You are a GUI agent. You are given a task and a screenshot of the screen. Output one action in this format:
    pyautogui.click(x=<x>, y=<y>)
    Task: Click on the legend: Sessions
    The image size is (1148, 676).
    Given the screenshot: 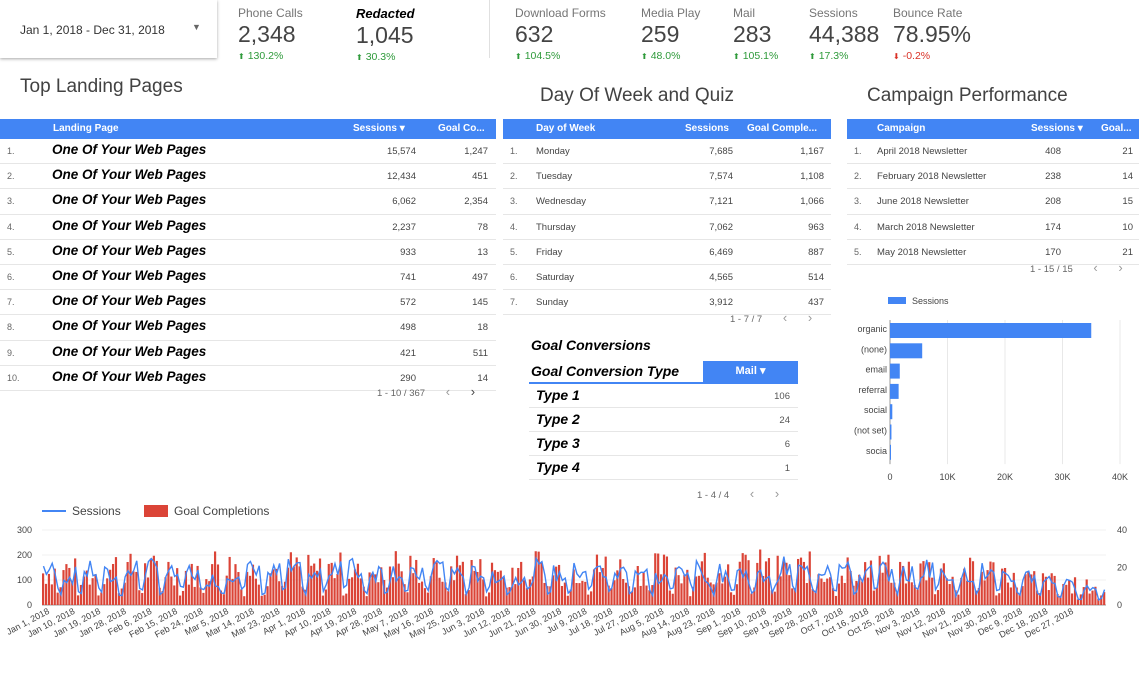 What is the action you would take?
    pyautogui.click(x=918, y=301)
    